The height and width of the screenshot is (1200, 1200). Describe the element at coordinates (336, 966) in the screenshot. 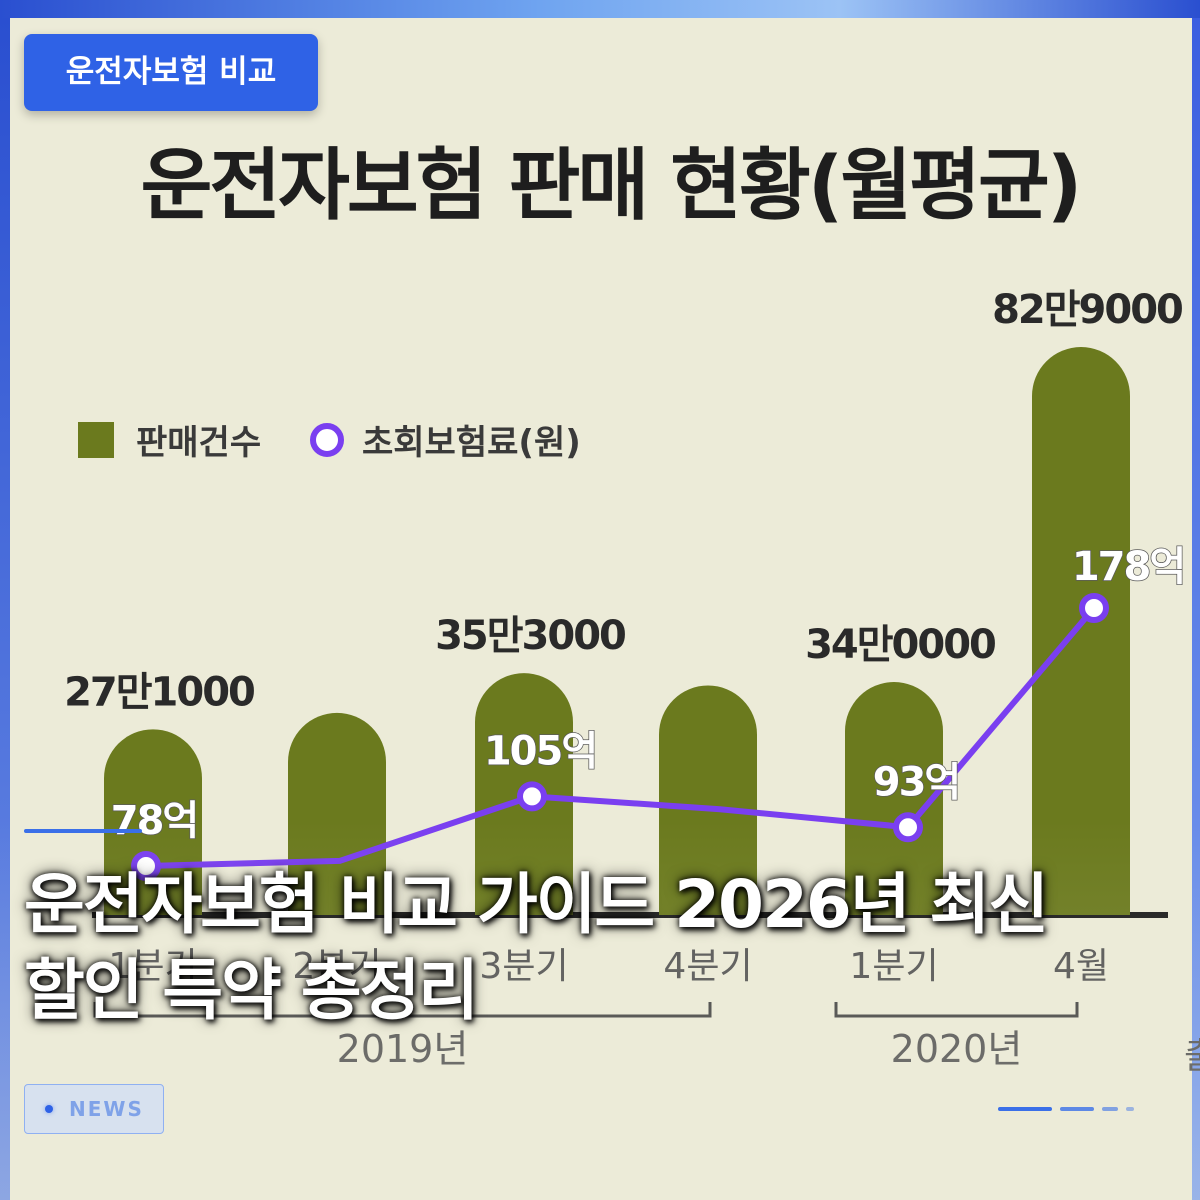

I see `category-label-2: 2분기` at that location.